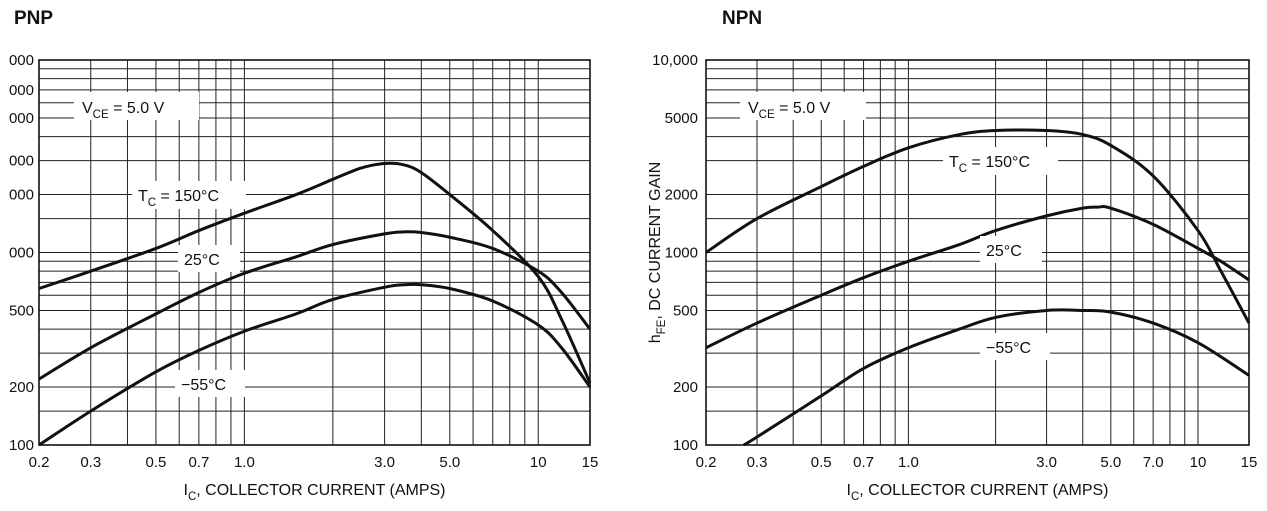 This screenshot has width=1267, height=511. Describe the element at coordinates (681, 195) in the screenshot. I see `y-tick-label: 2000` at that location.